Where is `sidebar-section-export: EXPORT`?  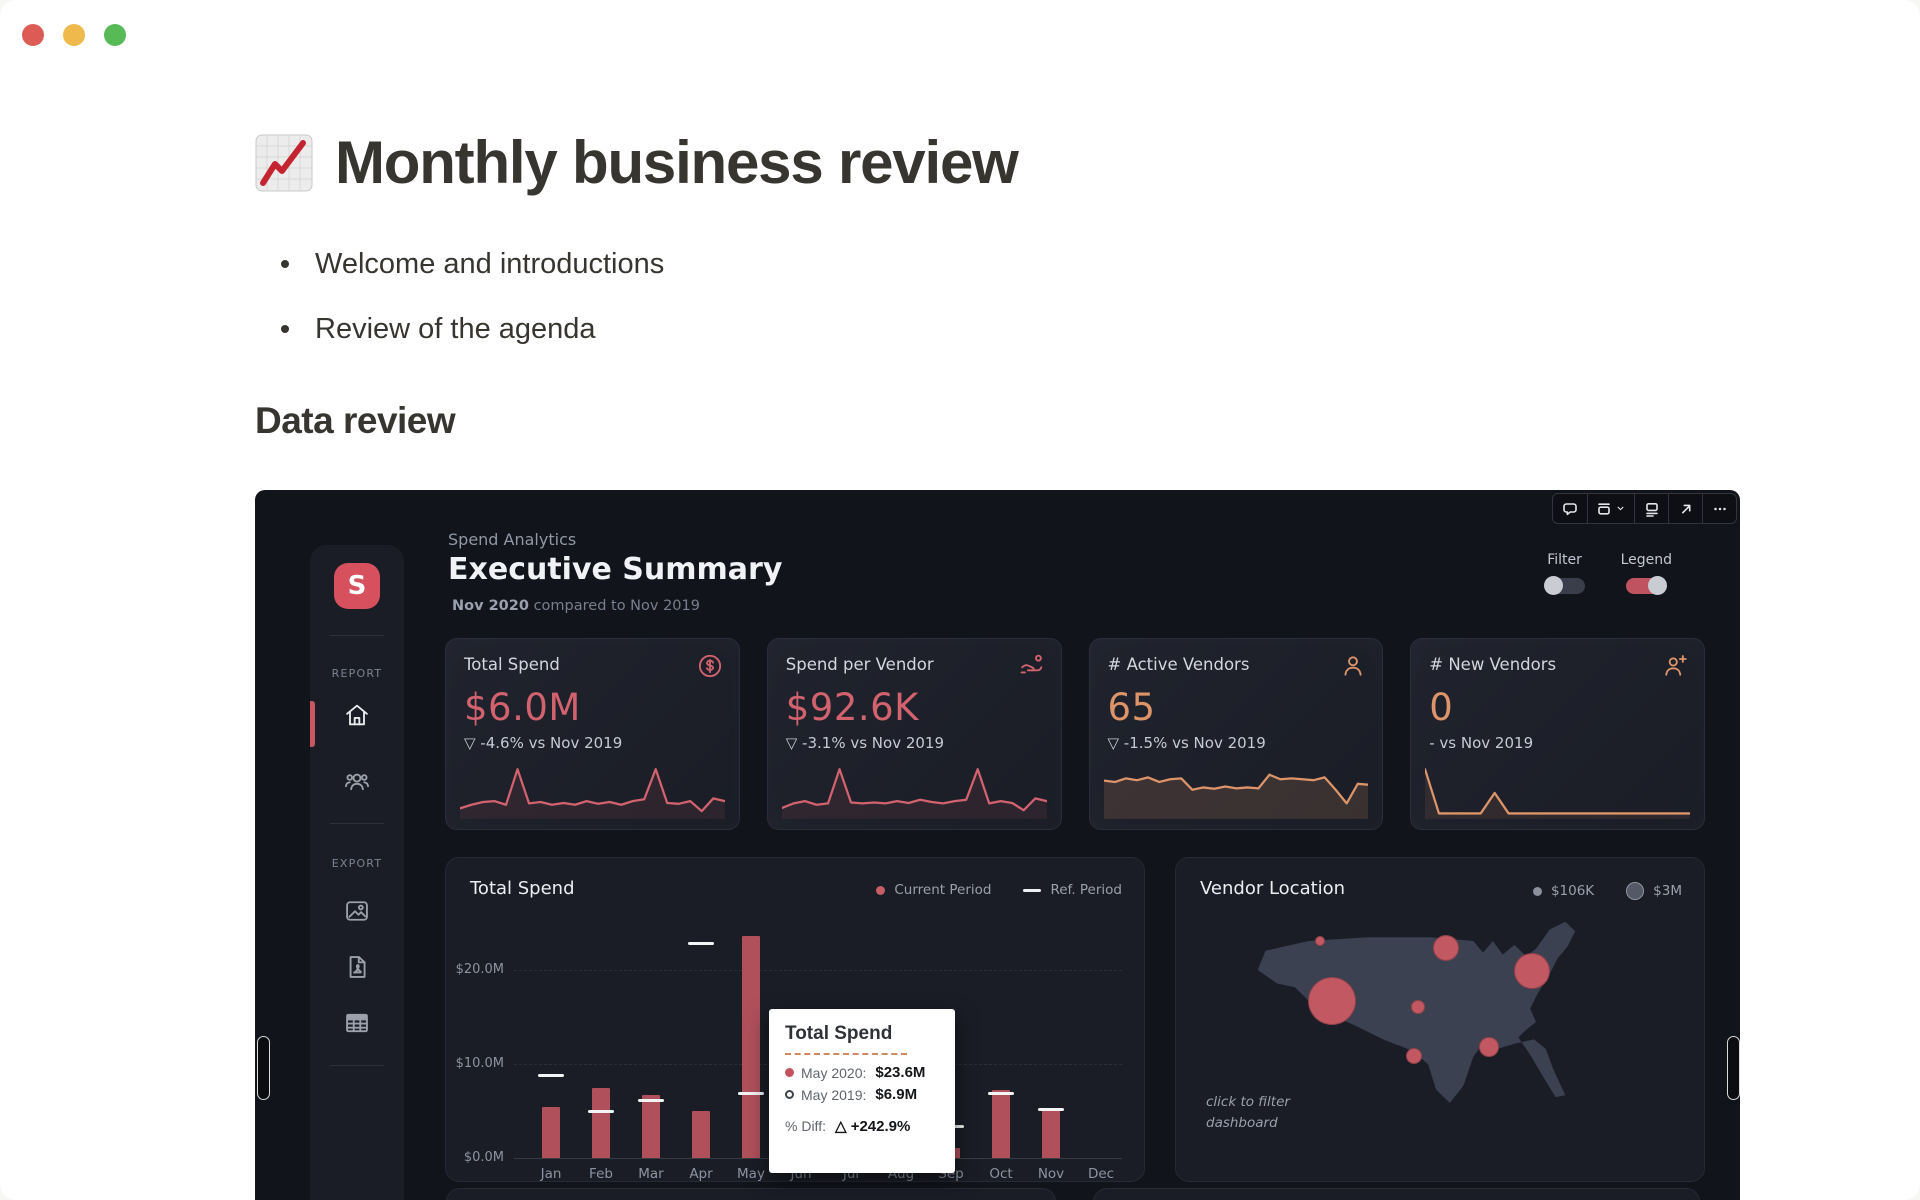
sidebar-section-export: EXPORT is located at coordinates (357, 863).